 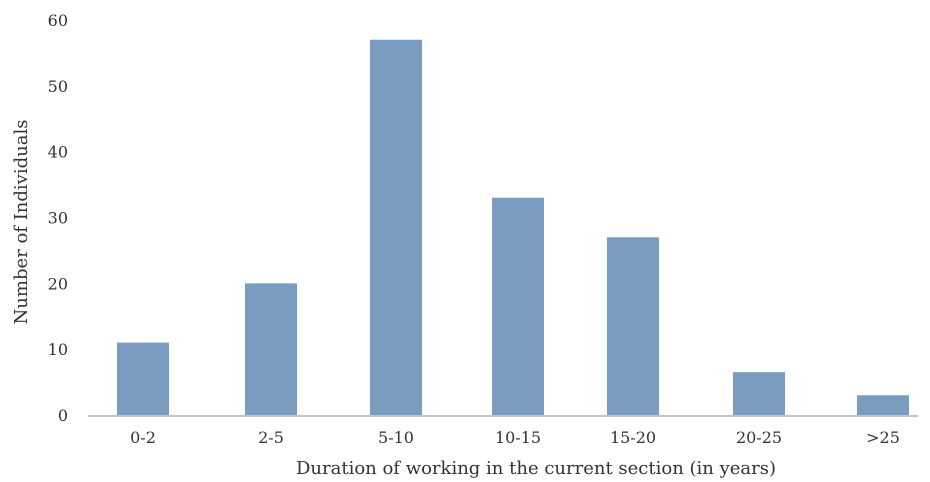 I want to click on x-tick-label: 10-15, so click(x=518, y=437).